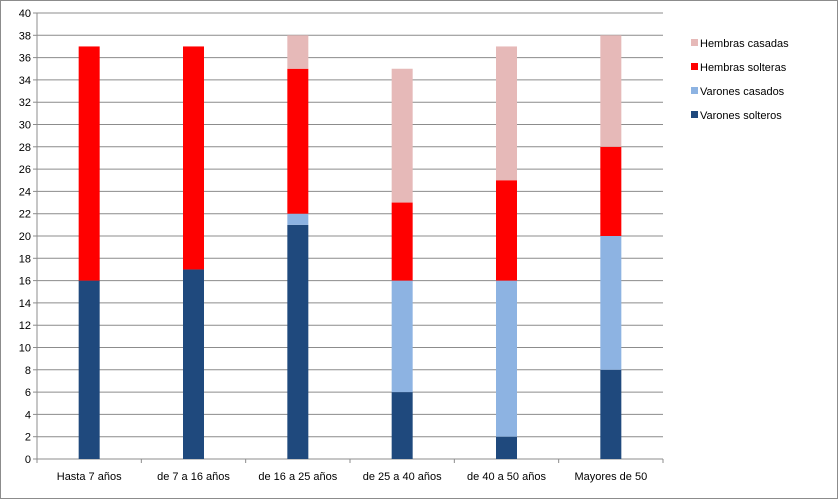  Describe the element at coordinates (506, 477) in the screenshot. I see `x-tick-label: de 40 a 50 años` at that location.